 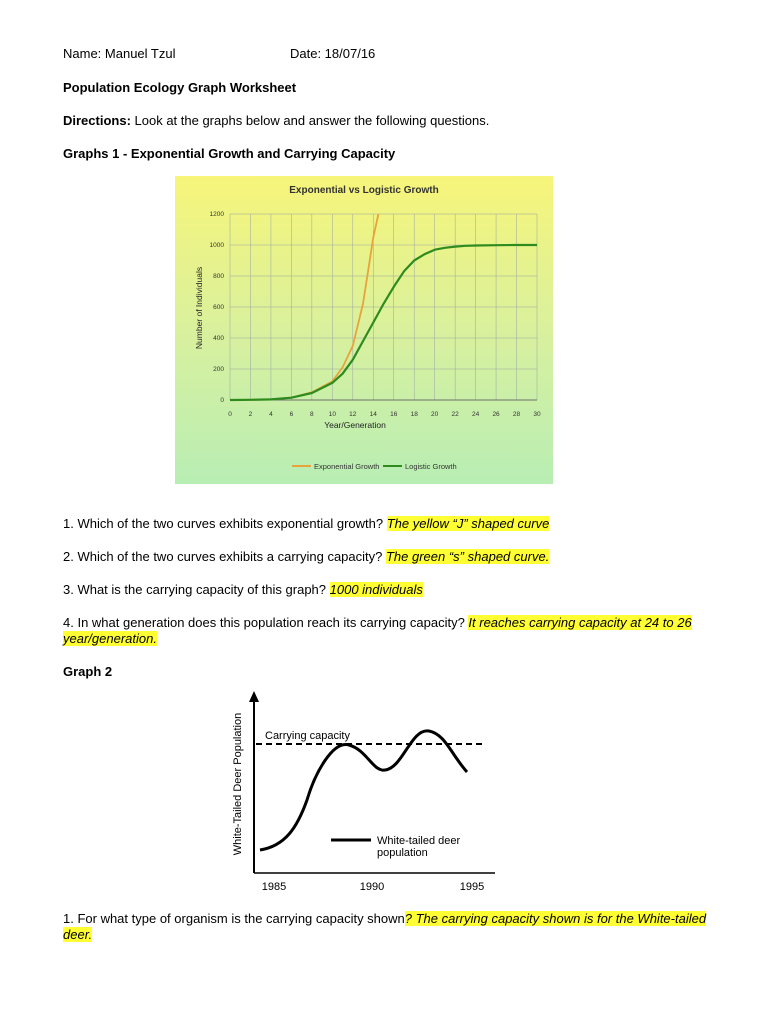 I want to click on x-tick-label: 22, so click(x=456, y=414).